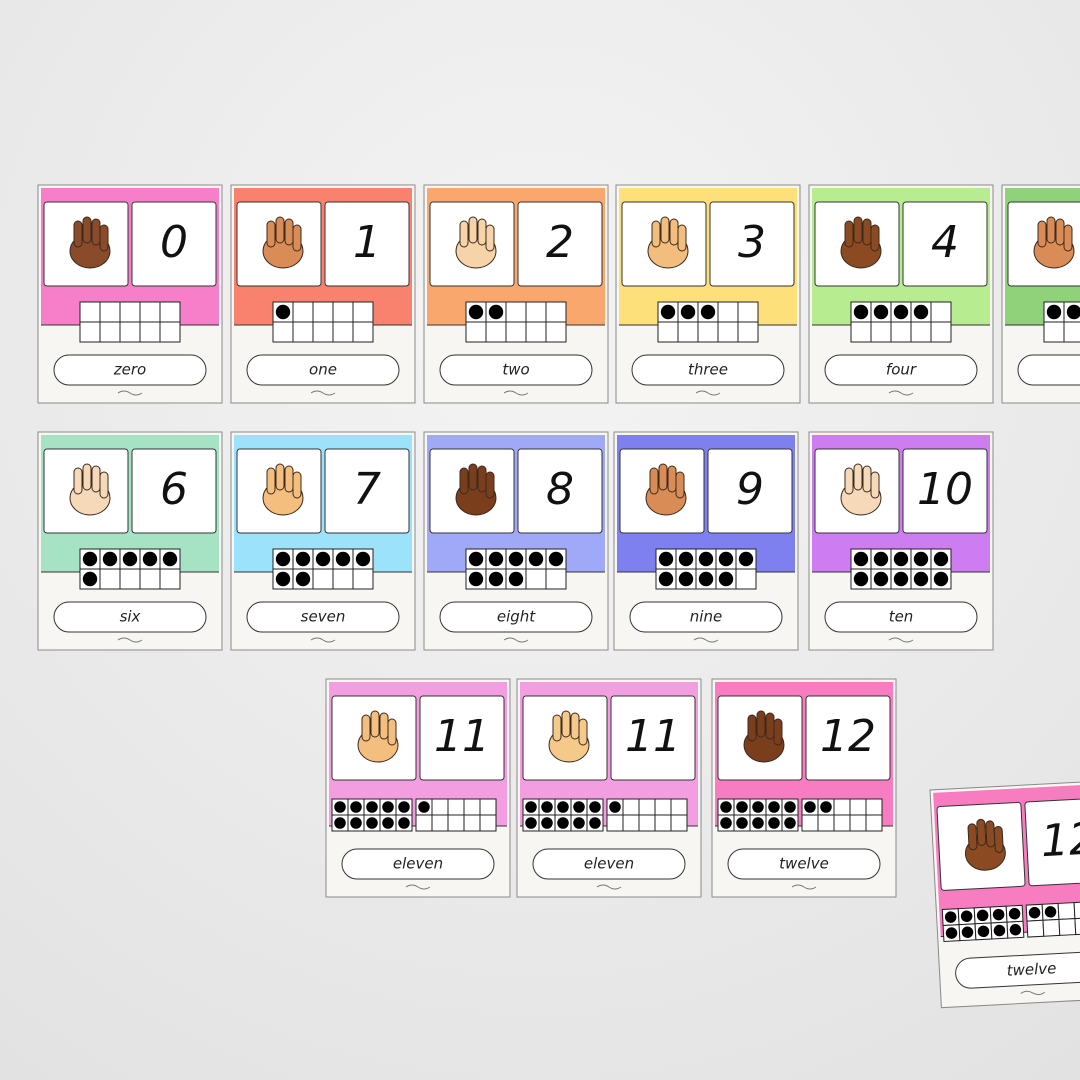 Image resolution: width=1080 pixels, height=1080 pixels. I want to click on number-card: 2 two, so click(516, 294).